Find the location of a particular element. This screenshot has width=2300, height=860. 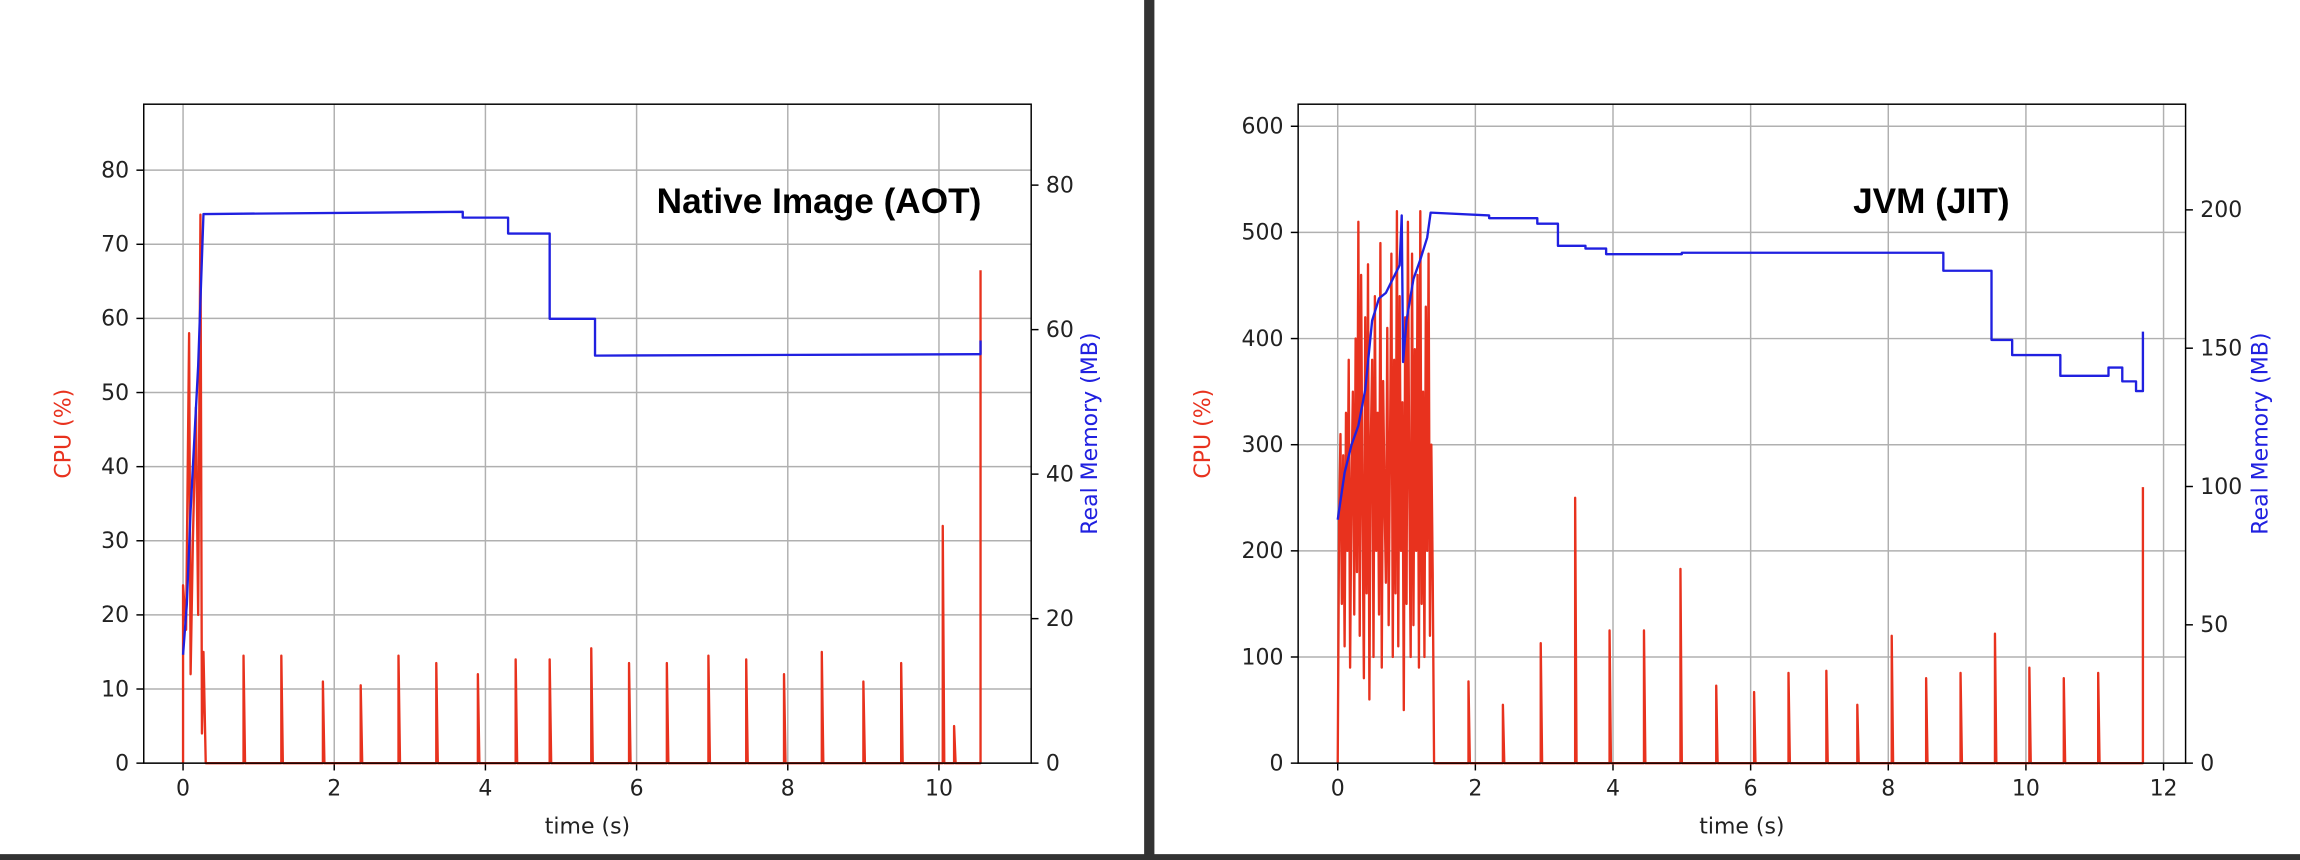

divider is located at coordinates (1149, 430).